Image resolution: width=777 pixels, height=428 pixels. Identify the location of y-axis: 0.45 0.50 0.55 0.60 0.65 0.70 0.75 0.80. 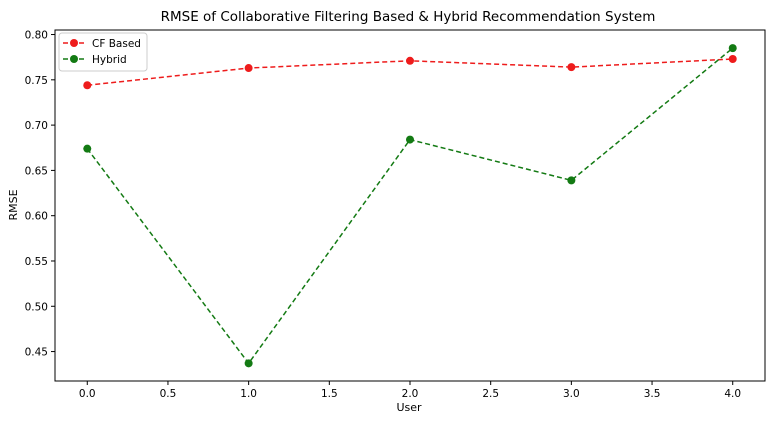
(40, 194).